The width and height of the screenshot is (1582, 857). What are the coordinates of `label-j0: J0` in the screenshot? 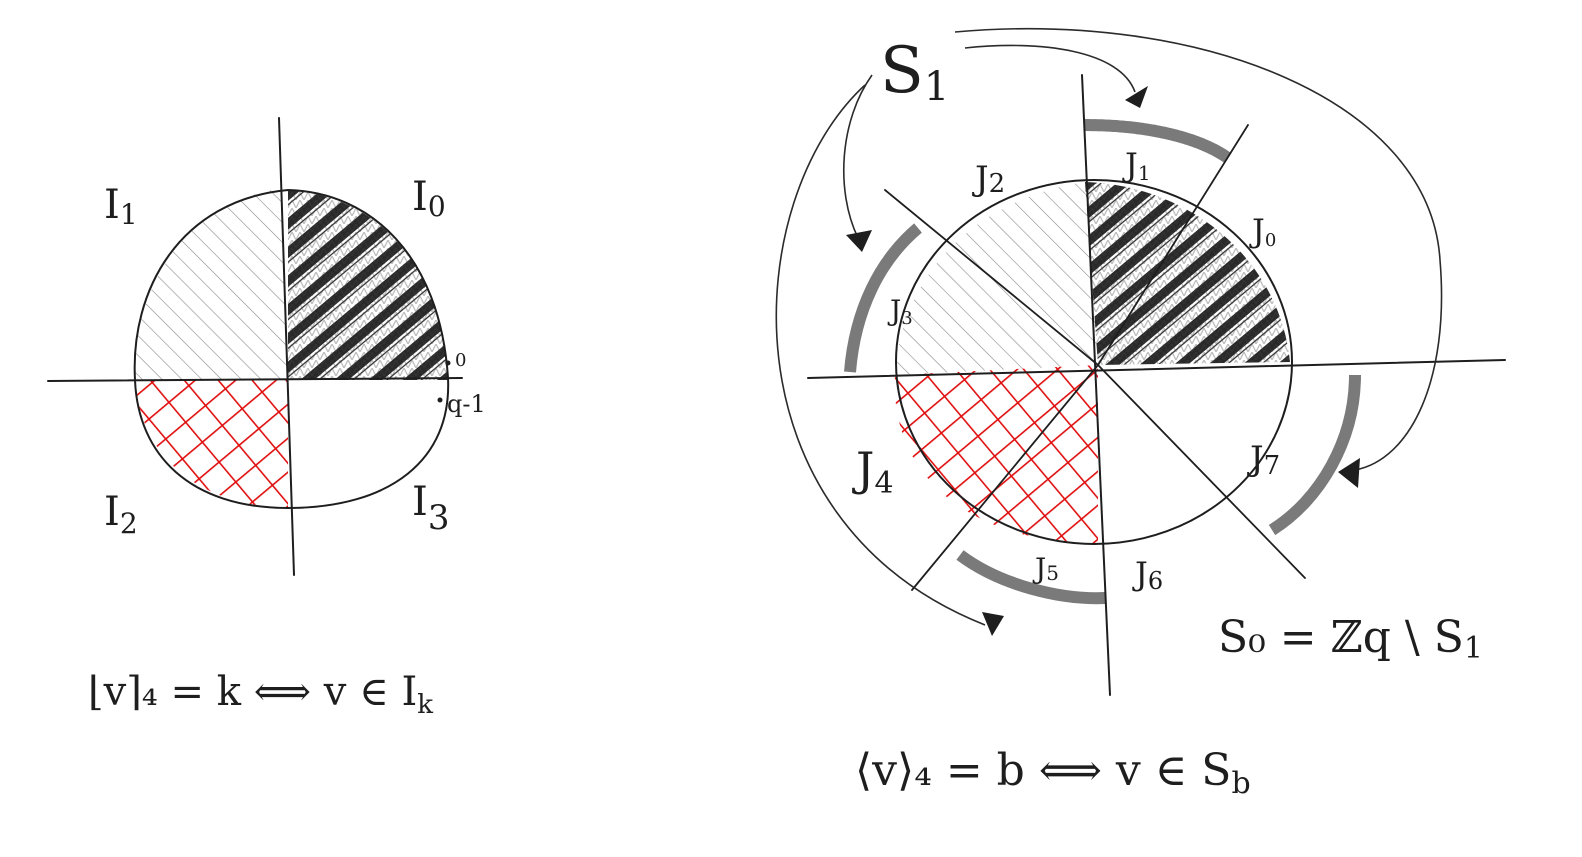 It's located at (1262, 231).